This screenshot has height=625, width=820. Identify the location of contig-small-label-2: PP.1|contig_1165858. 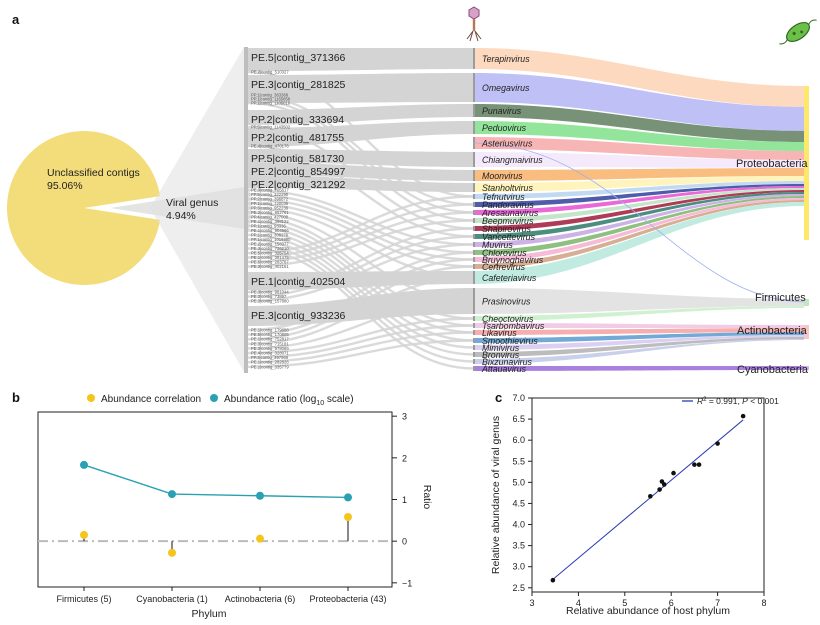
(271, 99).